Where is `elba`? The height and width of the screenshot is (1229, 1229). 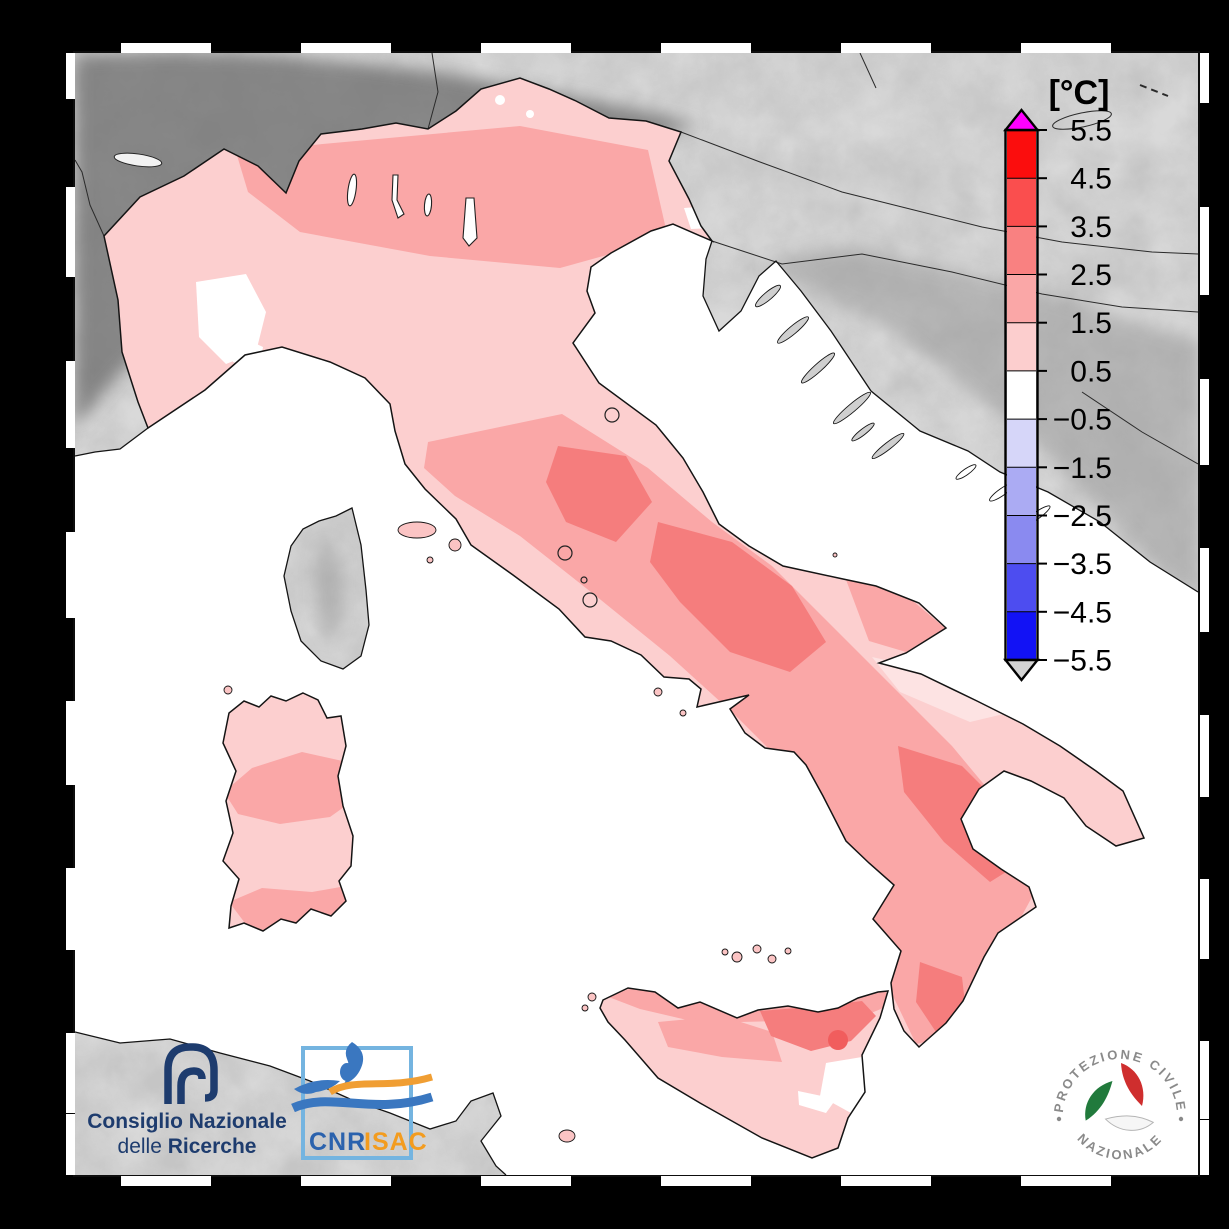 elba is located at coordinates (417, 530).